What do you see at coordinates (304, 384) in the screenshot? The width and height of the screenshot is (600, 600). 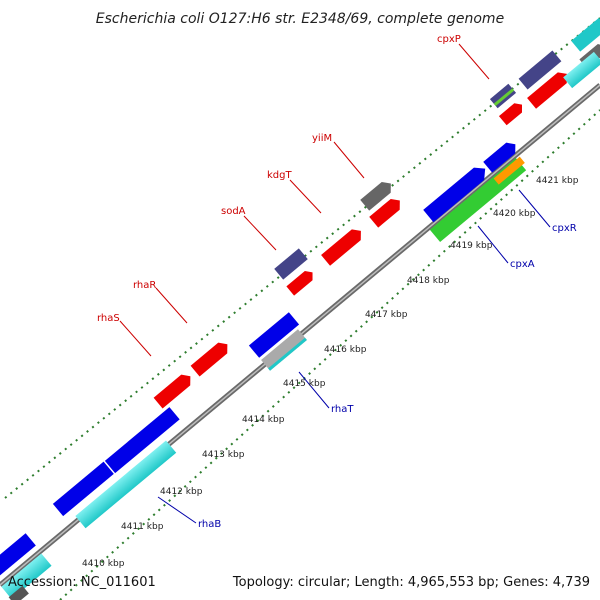 I see `tick-label: 4415 kbp` at bounding box center [304, 384].